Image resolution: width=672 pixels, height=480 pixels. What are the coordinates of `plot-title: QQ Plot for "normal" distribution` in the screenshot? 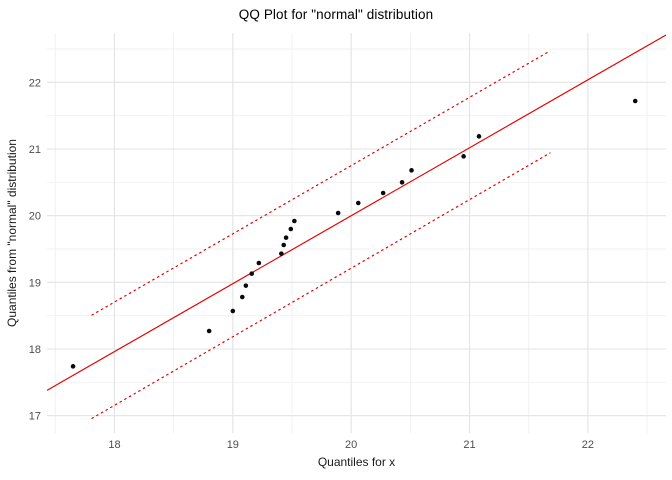 It's located at (336, 14).